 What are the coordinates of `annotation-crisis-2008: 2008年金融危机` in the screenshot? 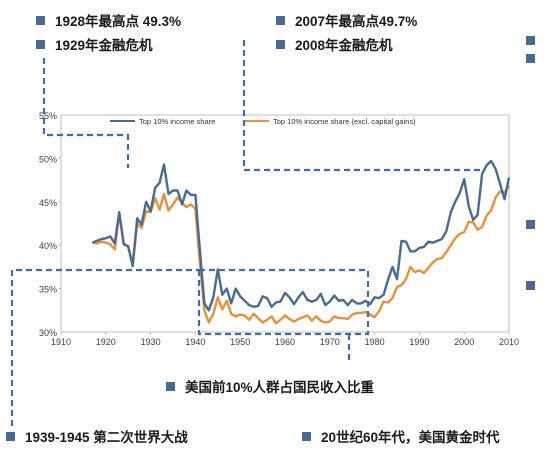 It's located at (334, 44).